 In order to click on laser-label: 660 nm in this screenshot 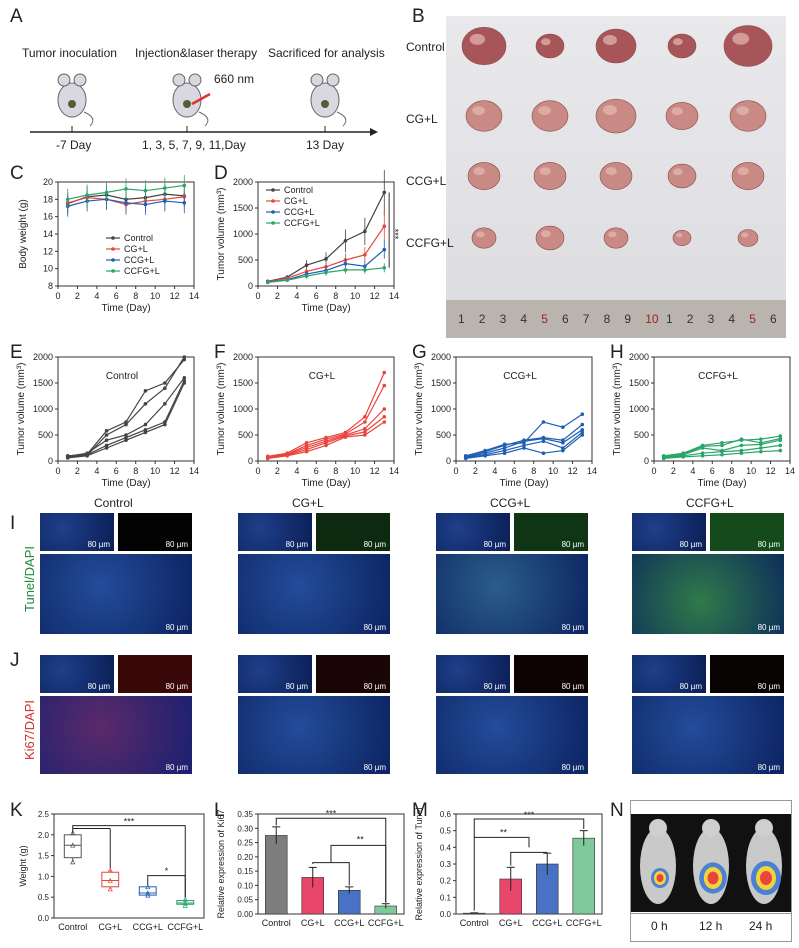, I will do `click(234, 79)`.